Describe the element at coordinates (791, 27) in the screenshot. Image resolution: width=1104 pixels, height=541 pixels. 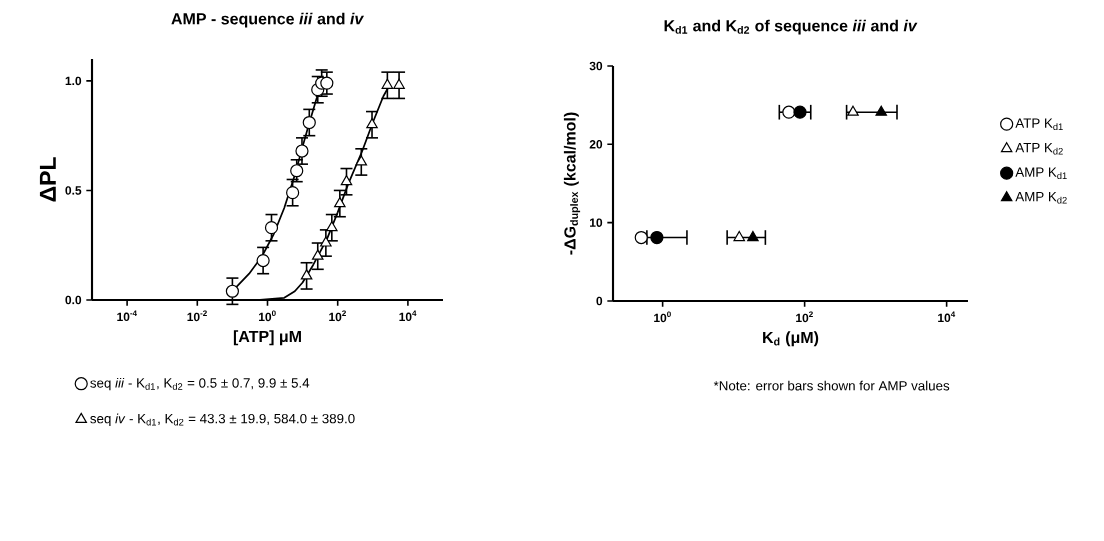
I see `chart-title: K$_{d1}$ and K$_{d2}$ of sequence iii and iv` at that location.